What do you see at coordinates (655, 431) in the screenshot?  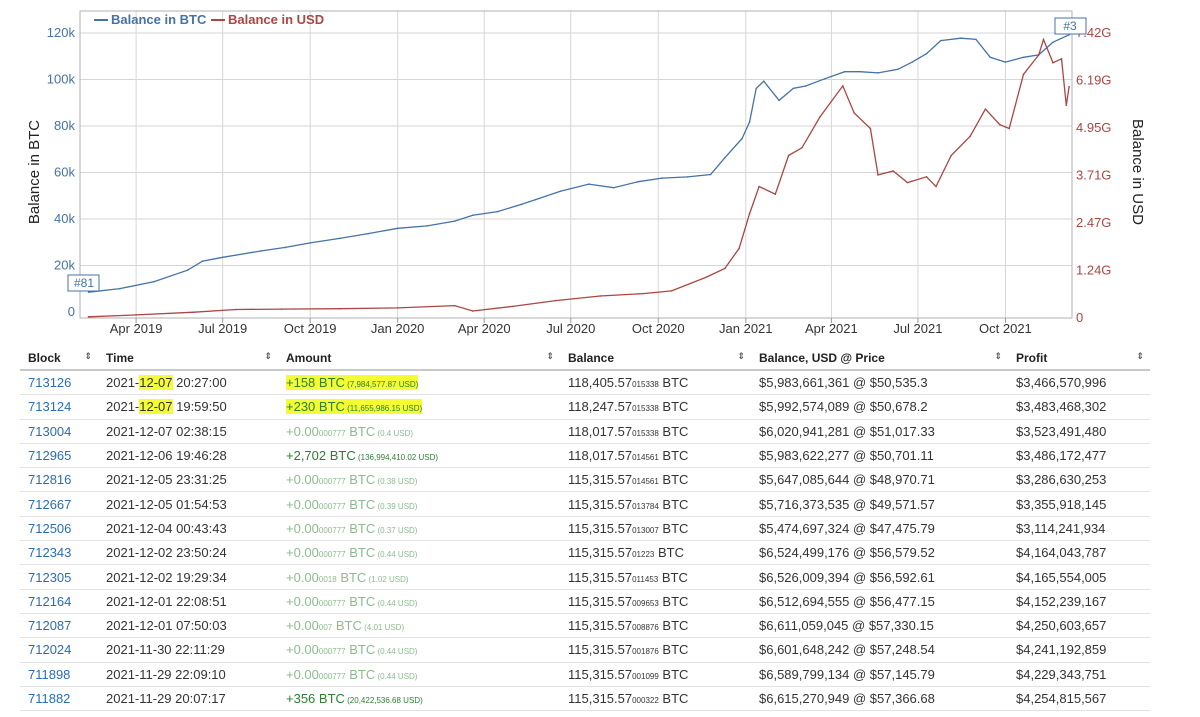 I see `cell-balance: 118,017.57015338 BTC` at bounding box center [655, 431].